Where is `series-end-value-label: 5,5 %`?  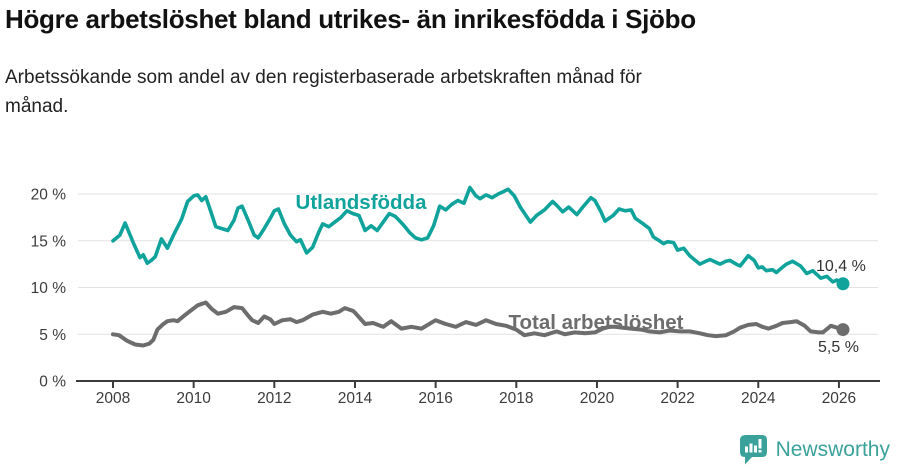 series-end-value-label: 5,5 % is located at coordinates (838, 347).